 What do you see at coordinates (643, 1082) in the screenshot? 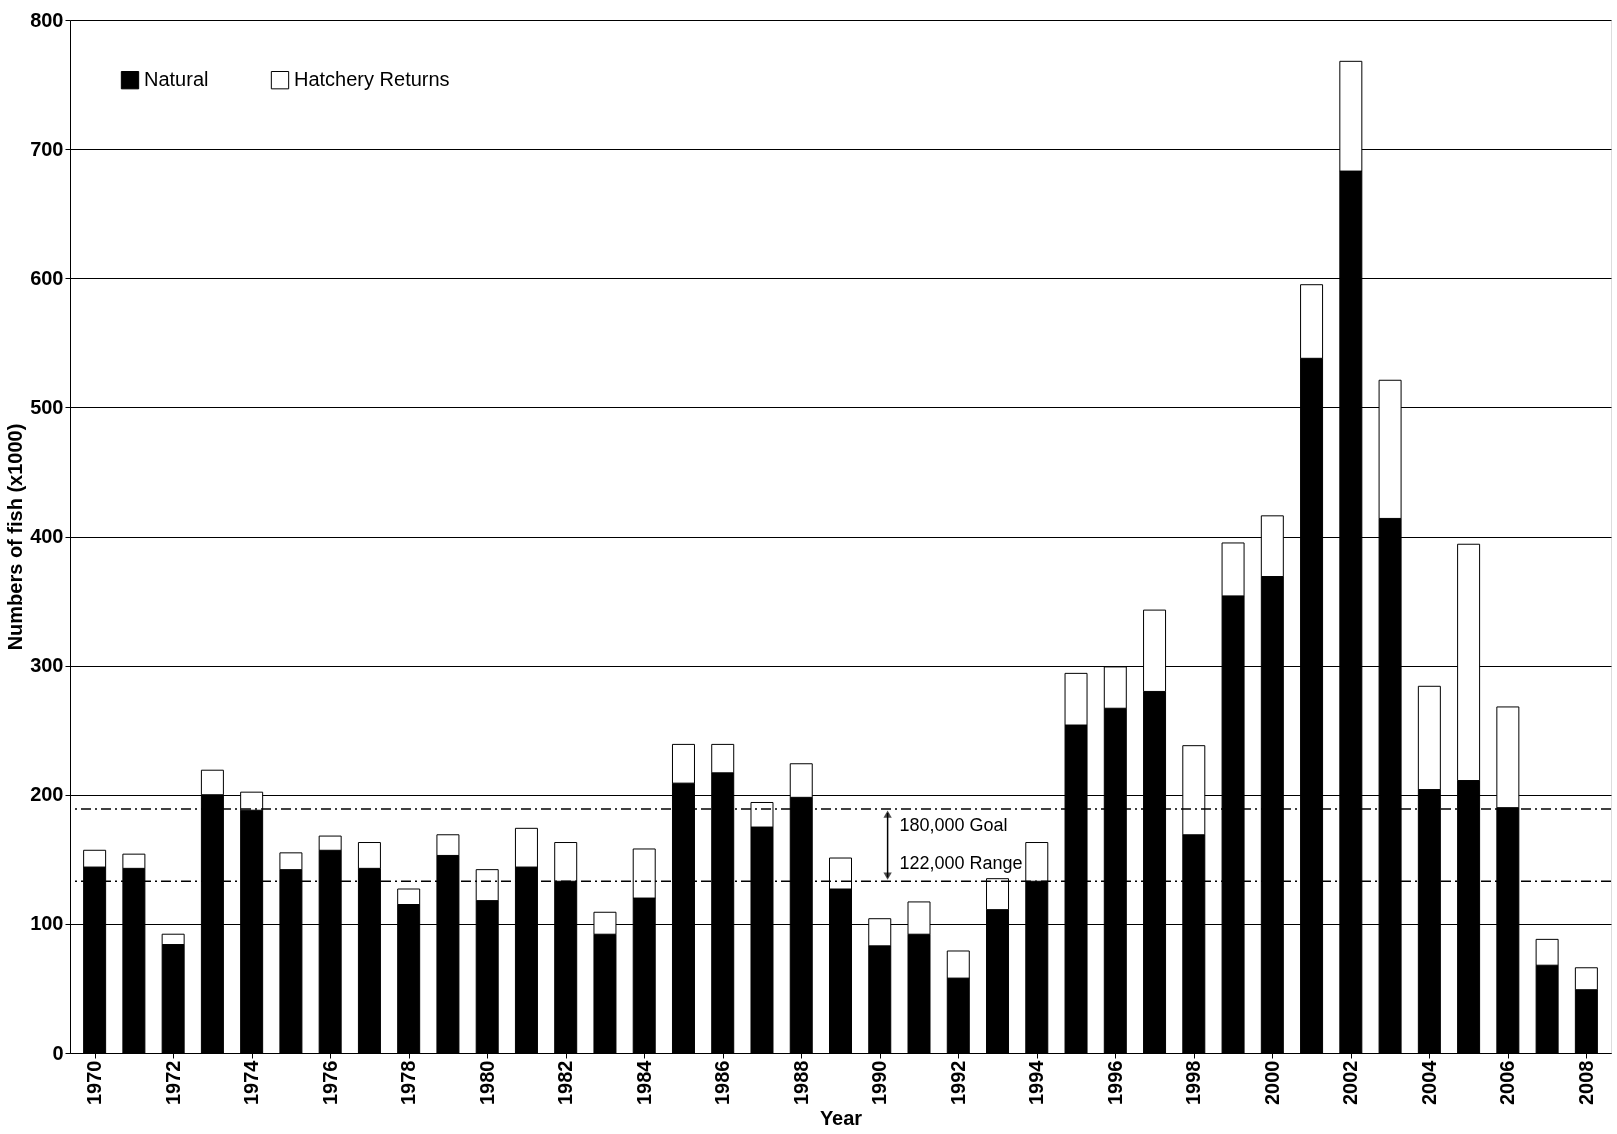
I see `x-tick-label: 1984` at bounding box center [643, 1082].